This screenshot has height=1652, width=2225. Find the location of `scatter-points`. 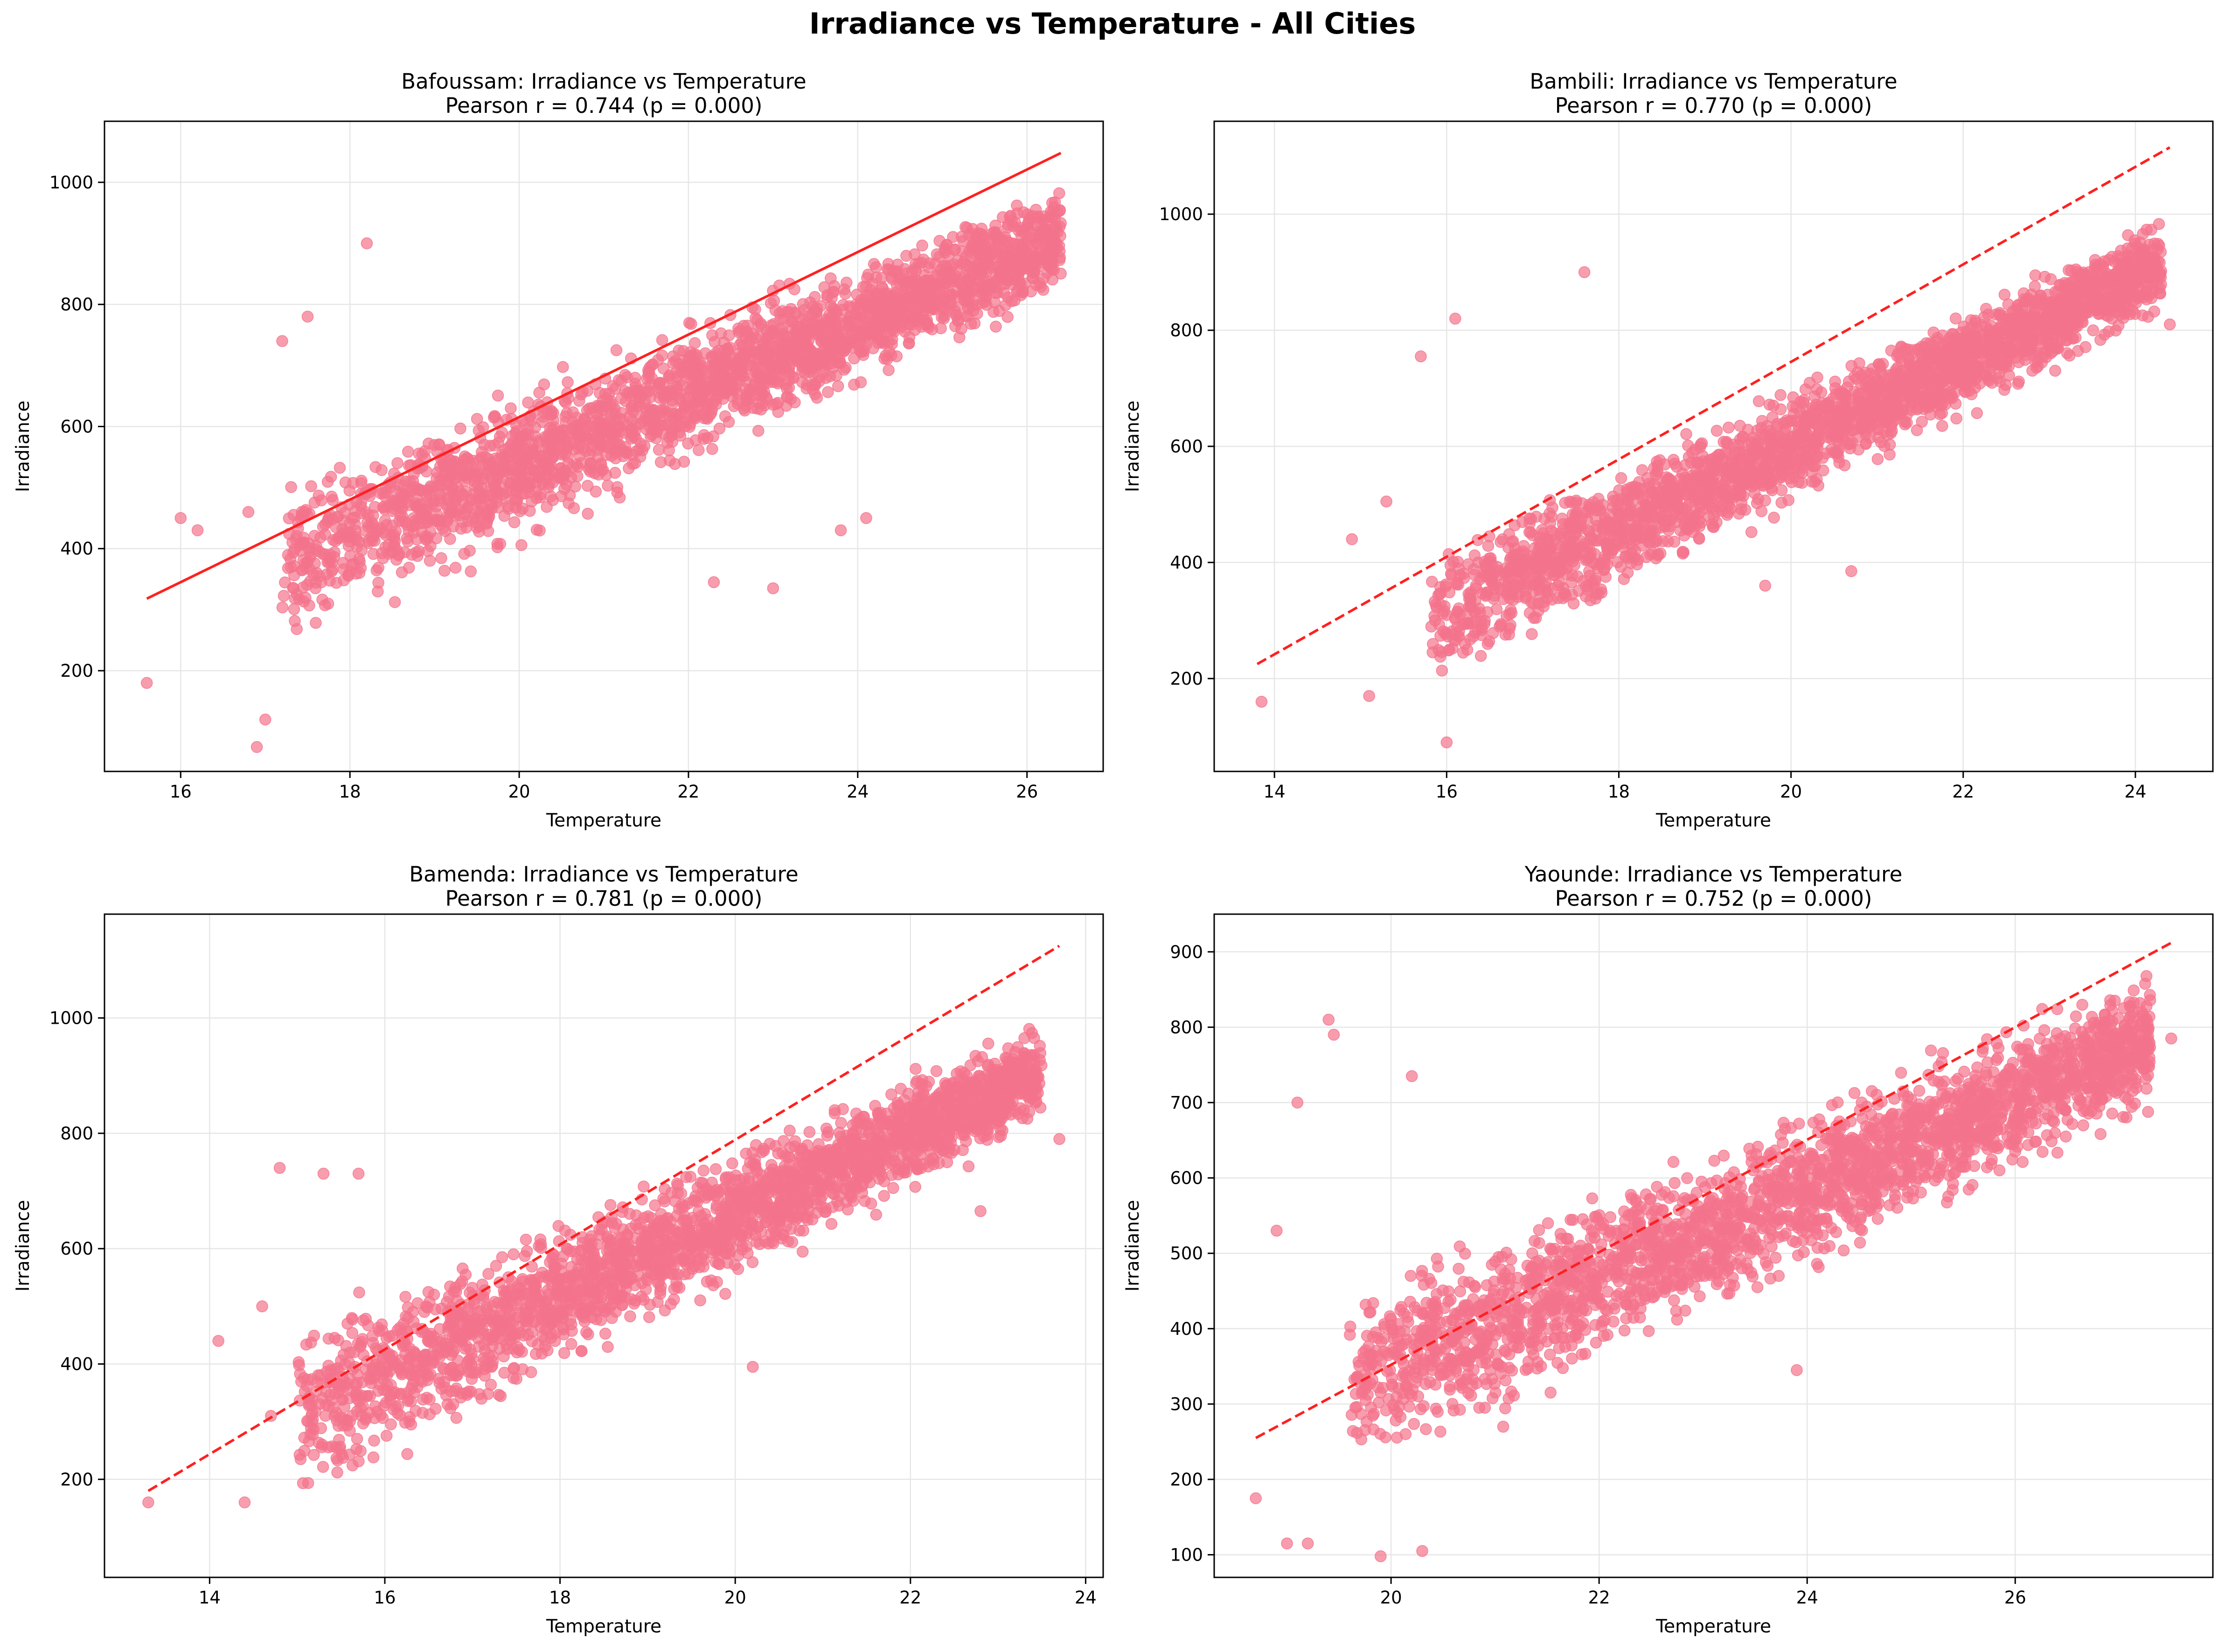

scatter-points is located at coordinates (603, 470).